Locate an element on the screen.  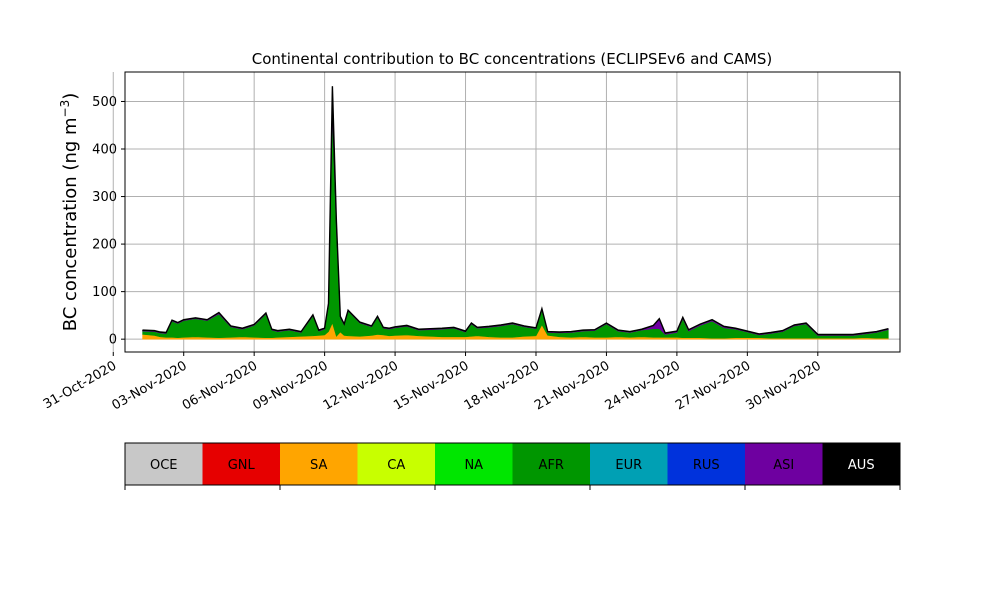
region-colorbar-legend: OCE GNL SA CA NA AFR EUR RUS ASI AUS is located at coordinates (512, 466).